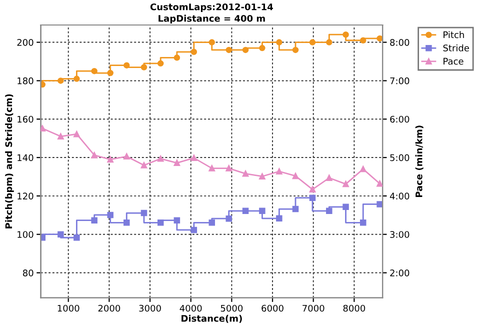 The height and width of the screenshot is (329, 480). I want to click on y2-tick-label: 4:00, so click(400, 196).